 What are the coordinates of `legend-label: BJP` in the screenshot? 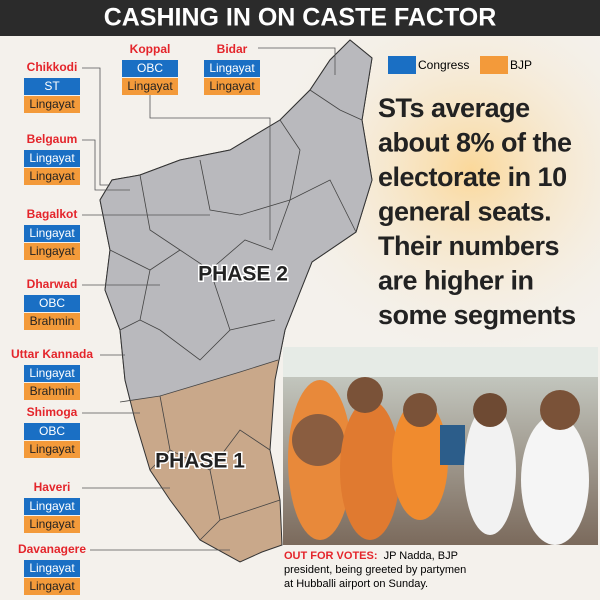 It's located at (521, 65).